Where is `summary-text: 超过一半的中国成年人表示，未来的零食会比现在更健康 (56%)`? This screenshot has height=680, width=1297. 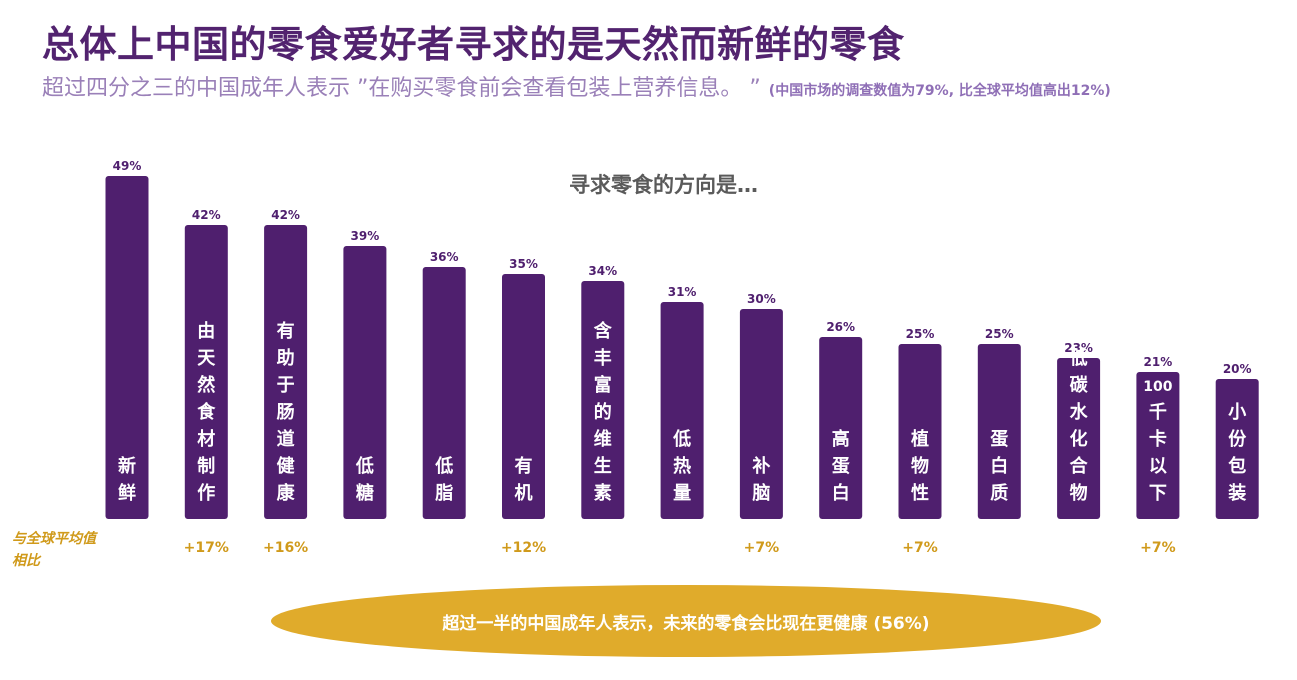 summary-text: 超过一半的中国成年人表示，未来的零食会比现在更健康 (56%) is located at coordinates (686, 623).